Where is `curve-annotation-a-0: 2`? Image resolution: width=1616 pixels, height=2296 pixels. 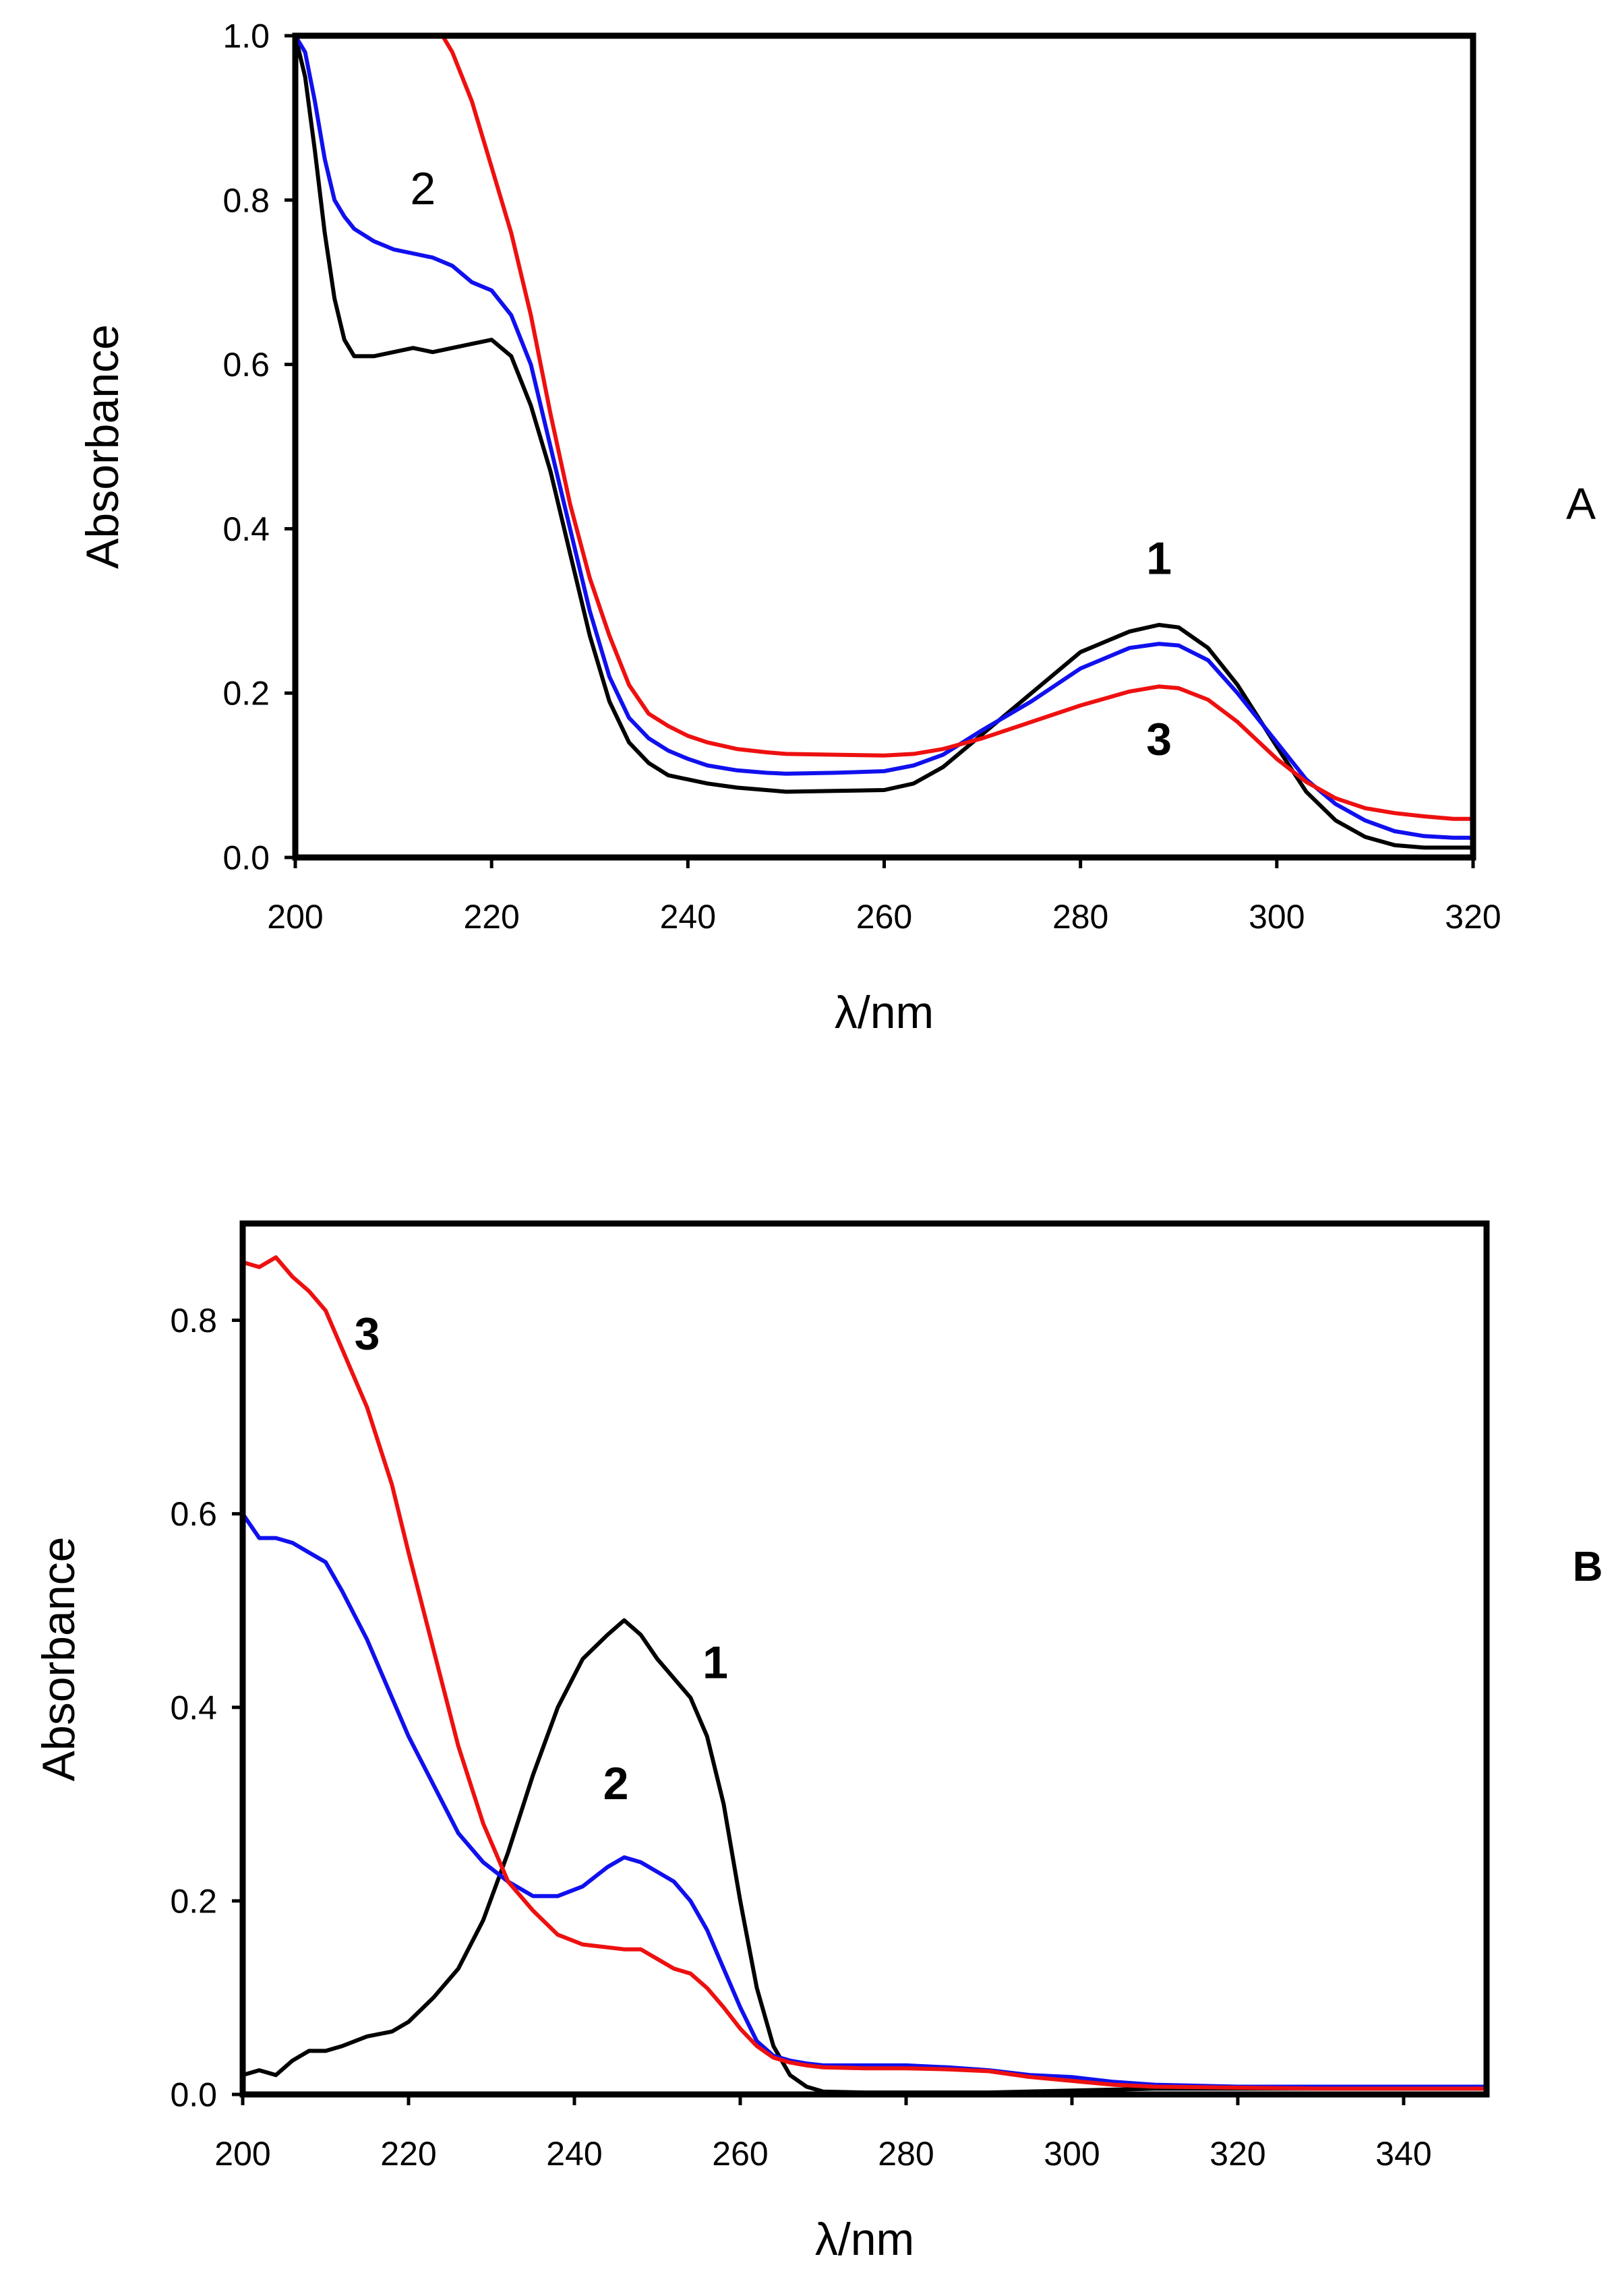
curve-annotation-a-0: 2 is located at coordinates (423, 188).